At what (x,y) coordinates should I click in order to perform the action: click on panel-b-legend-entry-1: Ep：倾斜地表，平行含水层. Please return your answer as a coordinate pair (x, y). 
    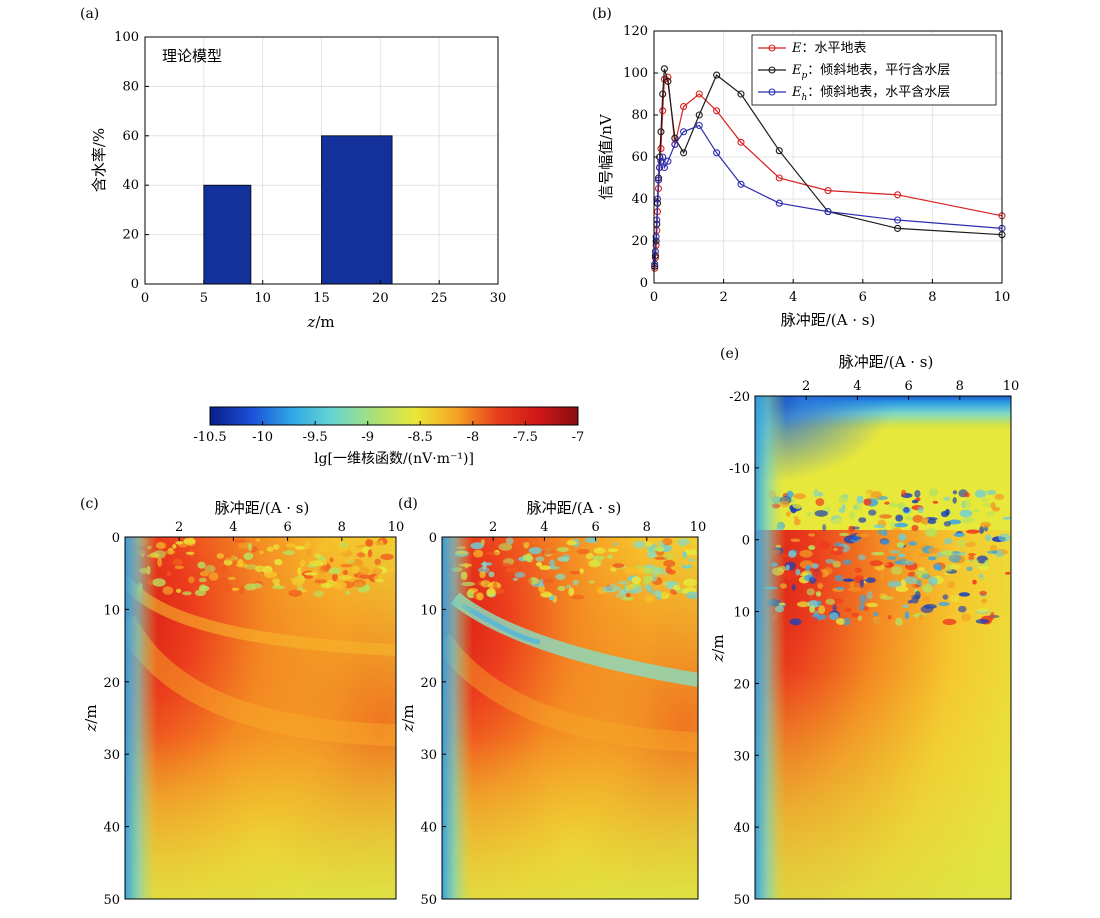
    Looking at the image, I should click on (870, 71).